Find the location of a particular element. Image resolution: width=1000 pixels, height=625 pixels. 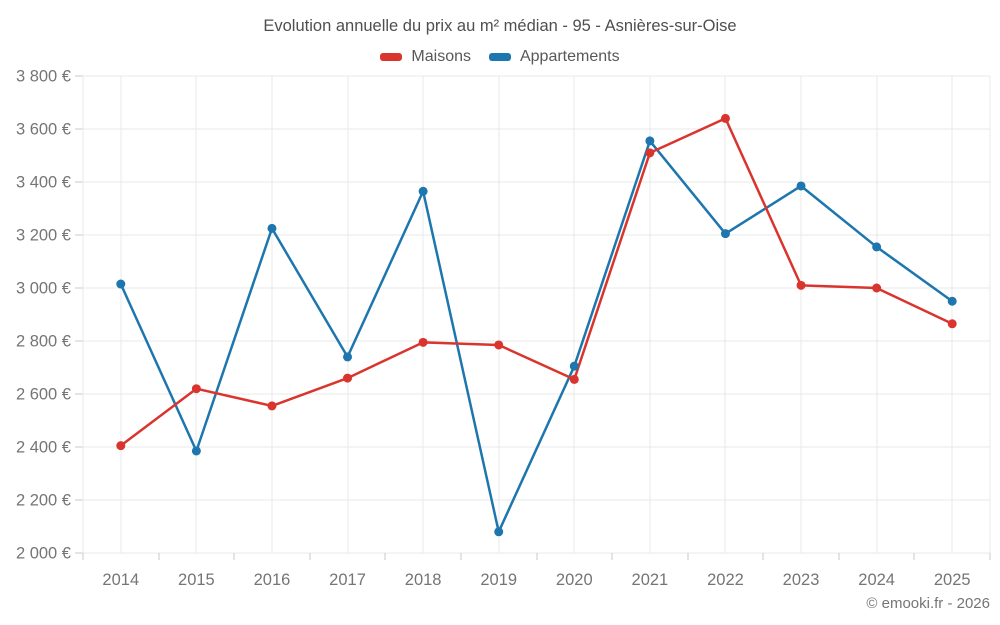

point-appartements-2015 is located at coordinates (196, 451).